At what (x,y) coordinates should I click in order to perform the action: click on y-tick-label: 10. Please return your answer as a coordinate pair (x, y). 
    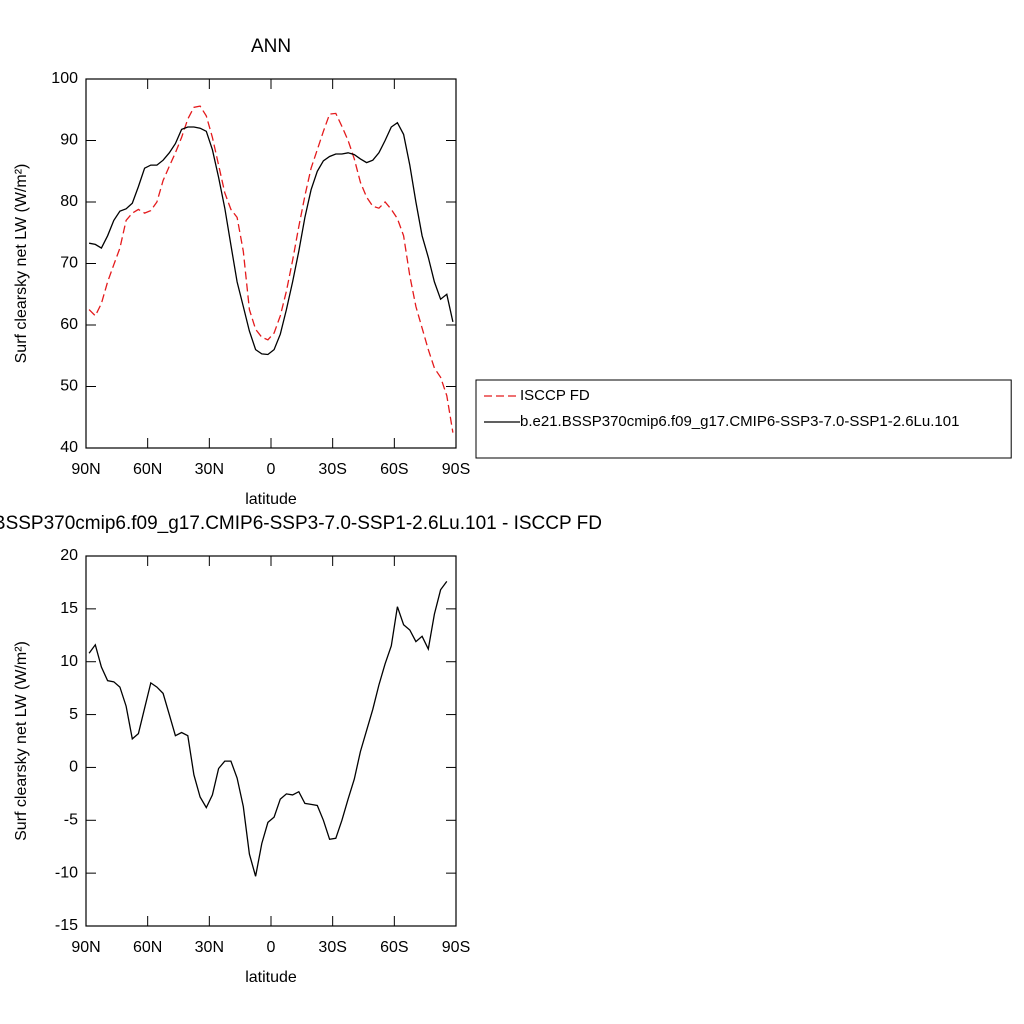
    Looking at the image, I should click on (69, 661).